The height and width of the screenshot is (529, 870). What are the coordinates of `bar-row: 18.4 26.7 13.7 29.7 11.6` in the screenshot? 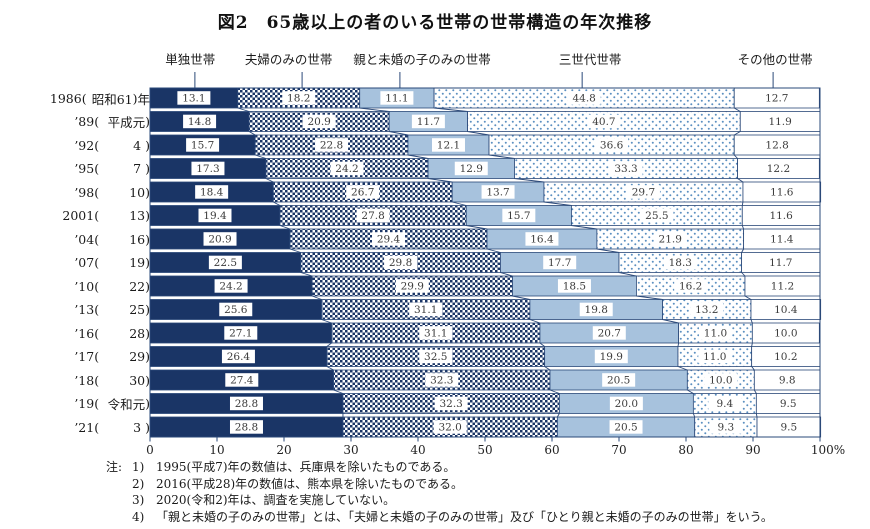 It's located at (485, 192).